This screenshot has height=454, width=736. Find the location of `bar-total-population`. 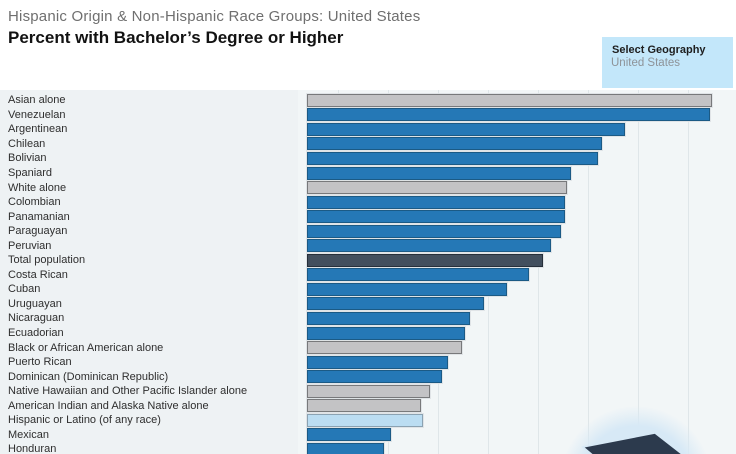

bar-total-population is located at coordinates (425, 260).